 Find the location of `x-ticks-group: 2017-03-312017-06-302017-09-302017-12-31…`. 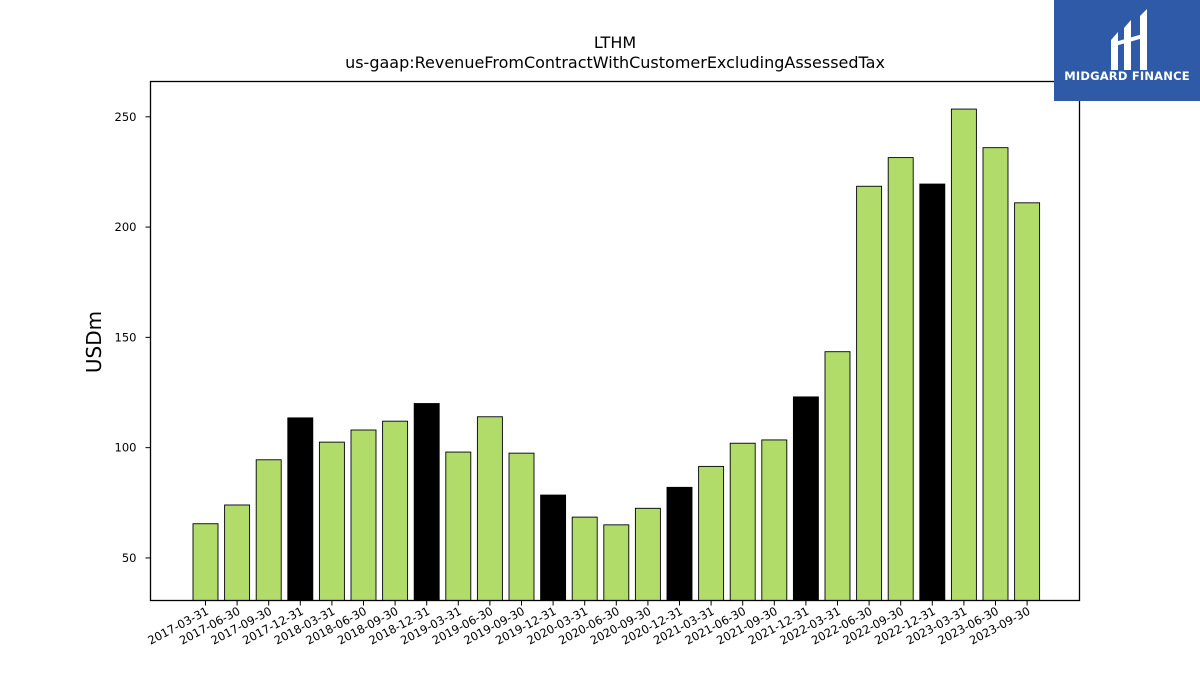

x-ticks-group: 2017-03-312017-06-302017-09-302017-12-31… is located at coordinates (589, 624).